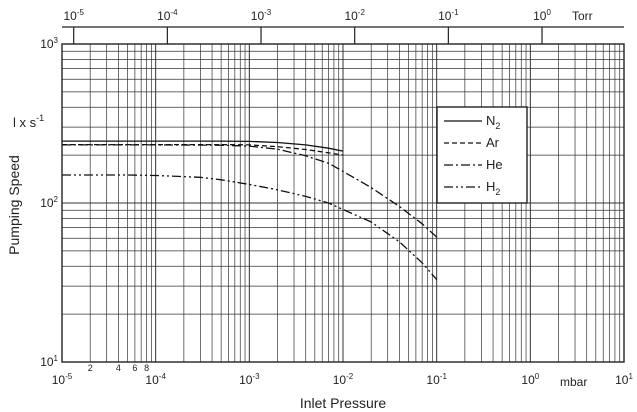 The image size is (637, 412). I want to click on x-tick-exp: 1, so click(630, 376).